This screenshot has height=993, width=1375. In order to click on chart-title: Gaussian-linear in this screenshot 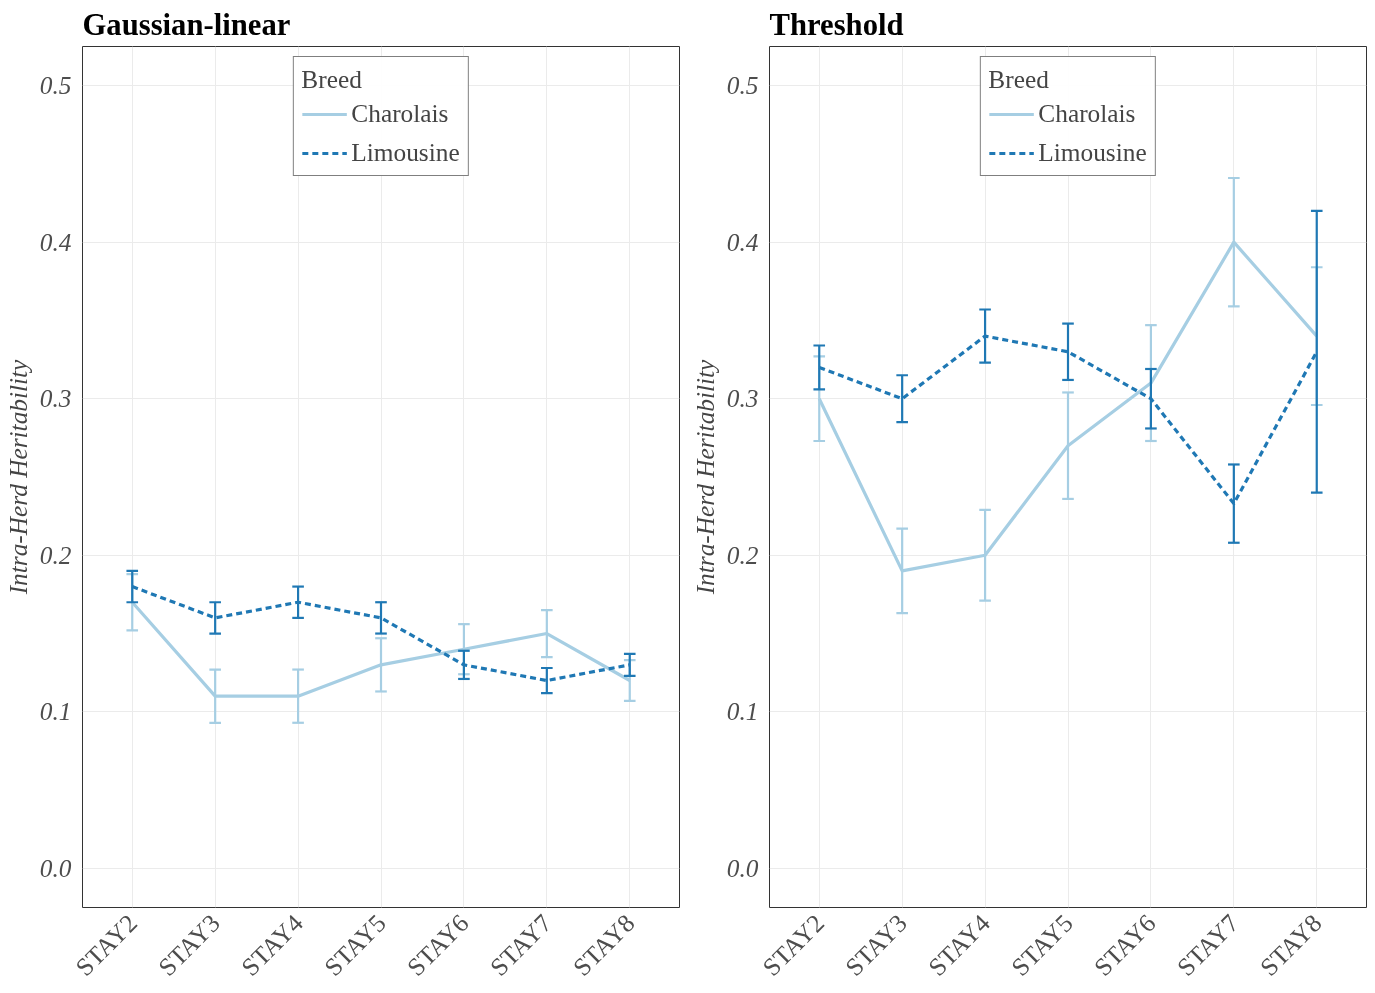, I will do `click(186, 24)`.